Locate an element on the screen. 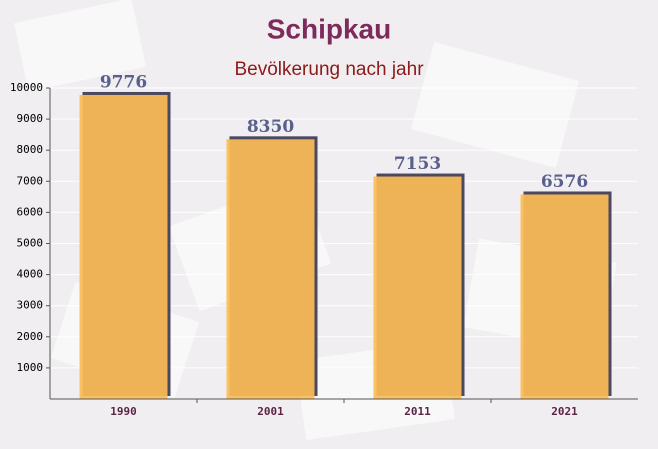 The image size is (658, 449). x-tick-label: 1990 is located at coordinates (123, 411).